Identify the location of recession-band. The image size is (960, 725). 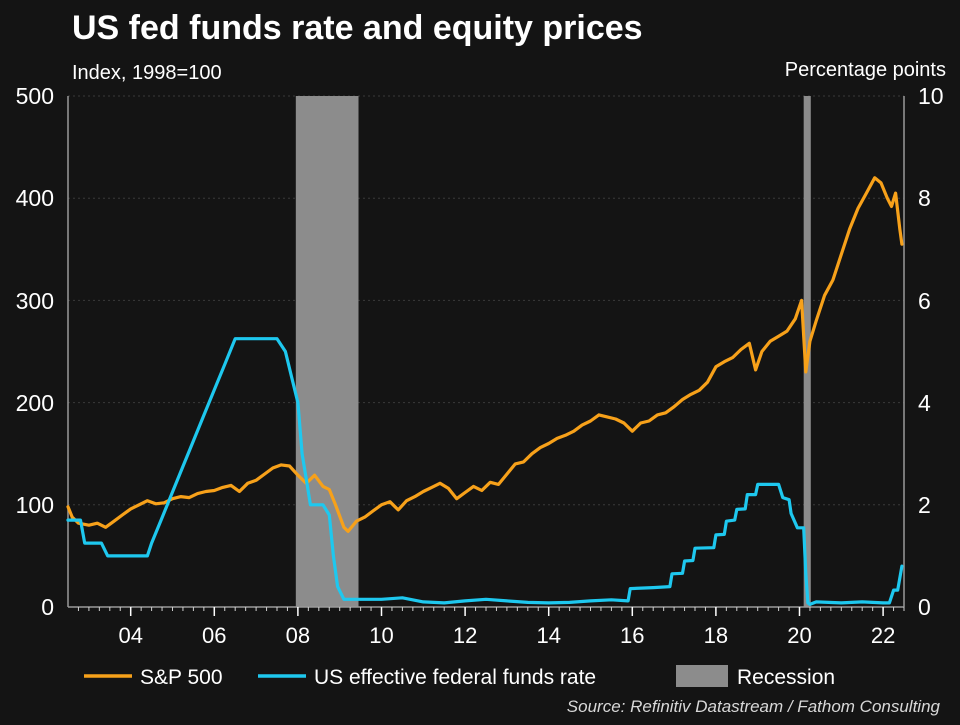
(327, 351).